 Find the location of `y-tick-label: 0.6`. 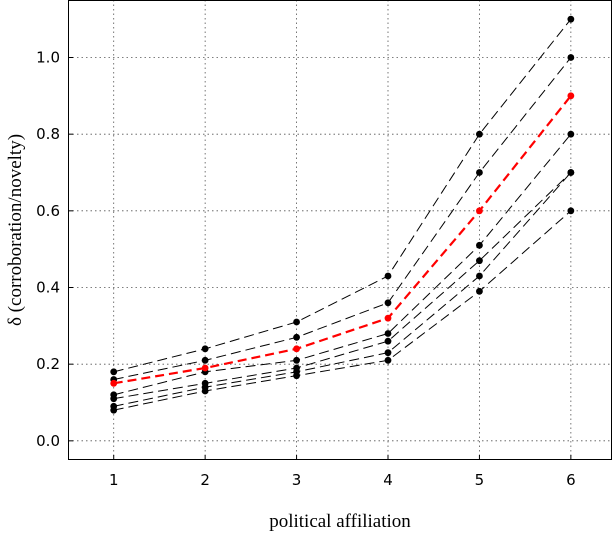

y-tick-label: 0.6 is located at coordinates (48, 211).